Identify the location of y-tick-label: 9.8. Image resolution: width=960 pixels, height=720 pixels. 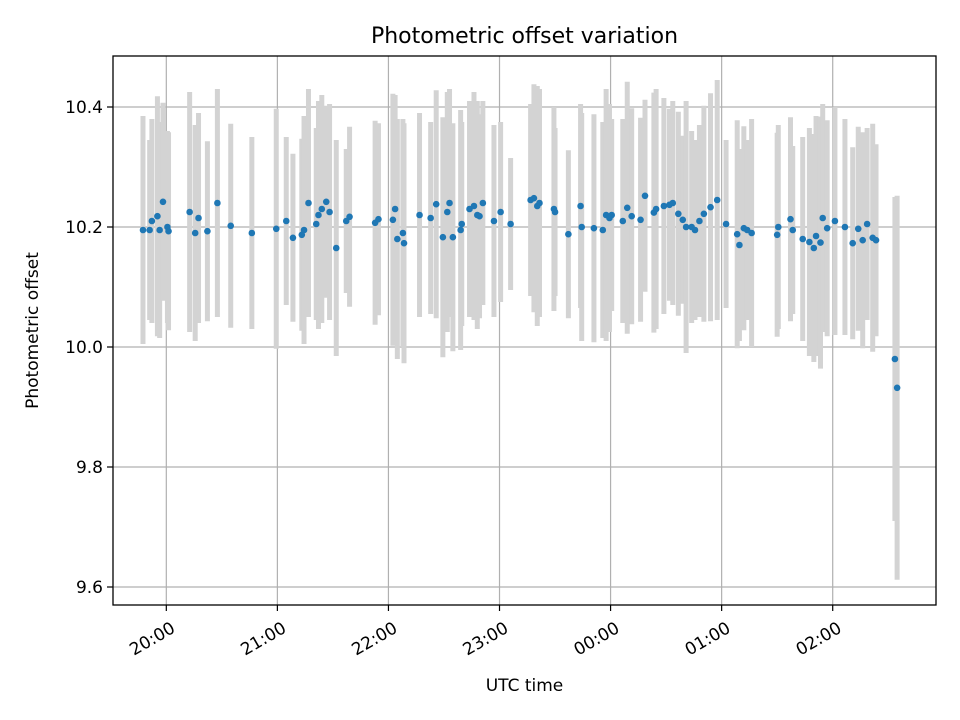
(89, 468).